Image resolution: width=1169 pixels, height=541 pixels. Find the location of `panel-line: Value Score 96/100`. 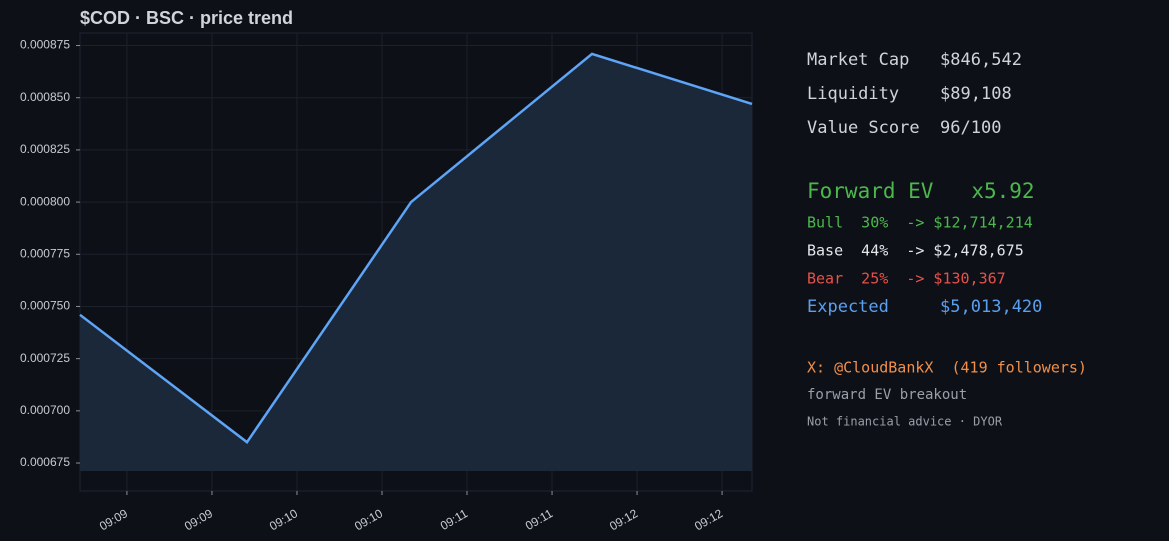

panel-line: Value Score 96/100 is located at coordinates (904, 128).